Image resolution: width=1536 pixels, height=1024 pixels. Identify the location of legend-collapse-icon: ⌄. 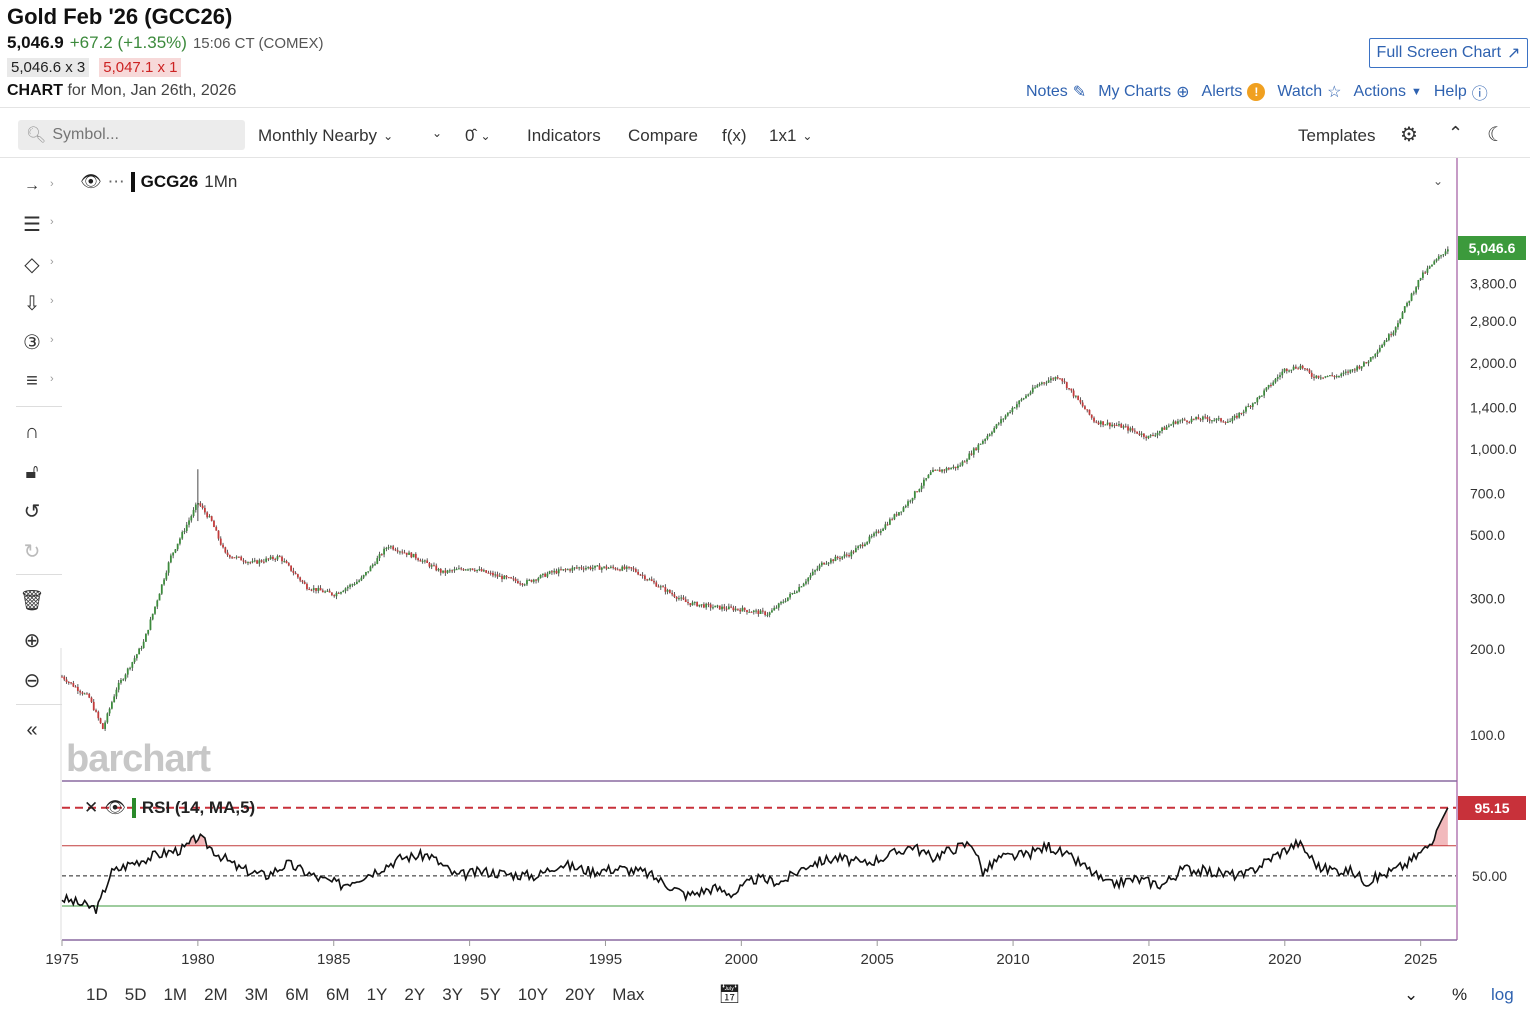
(1438, 181).